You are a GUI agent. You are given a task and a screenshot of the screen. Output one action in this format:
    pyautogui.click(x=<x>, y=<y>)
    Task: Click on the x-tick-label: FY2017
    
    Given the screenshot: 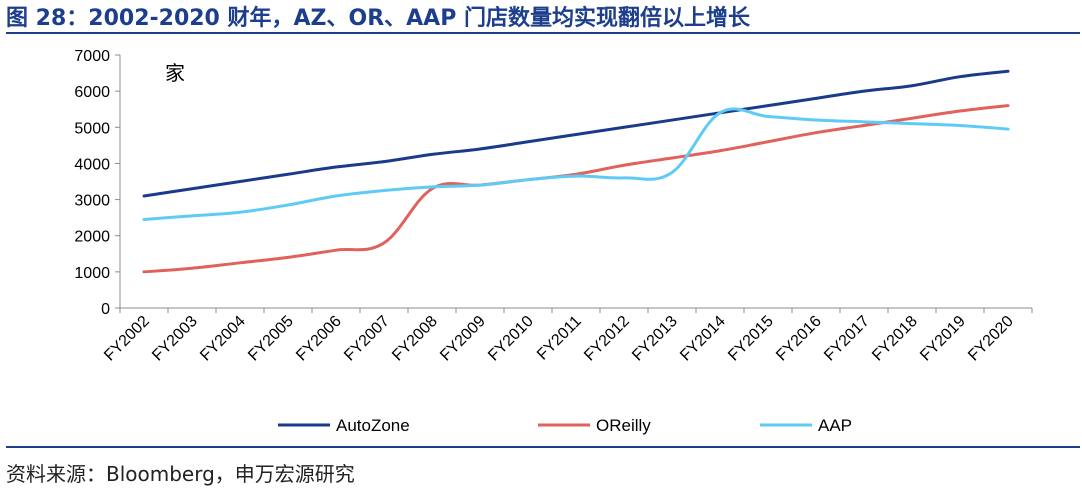 What is the action you would take?
    pyautogui.click(x=847, y=339)
    